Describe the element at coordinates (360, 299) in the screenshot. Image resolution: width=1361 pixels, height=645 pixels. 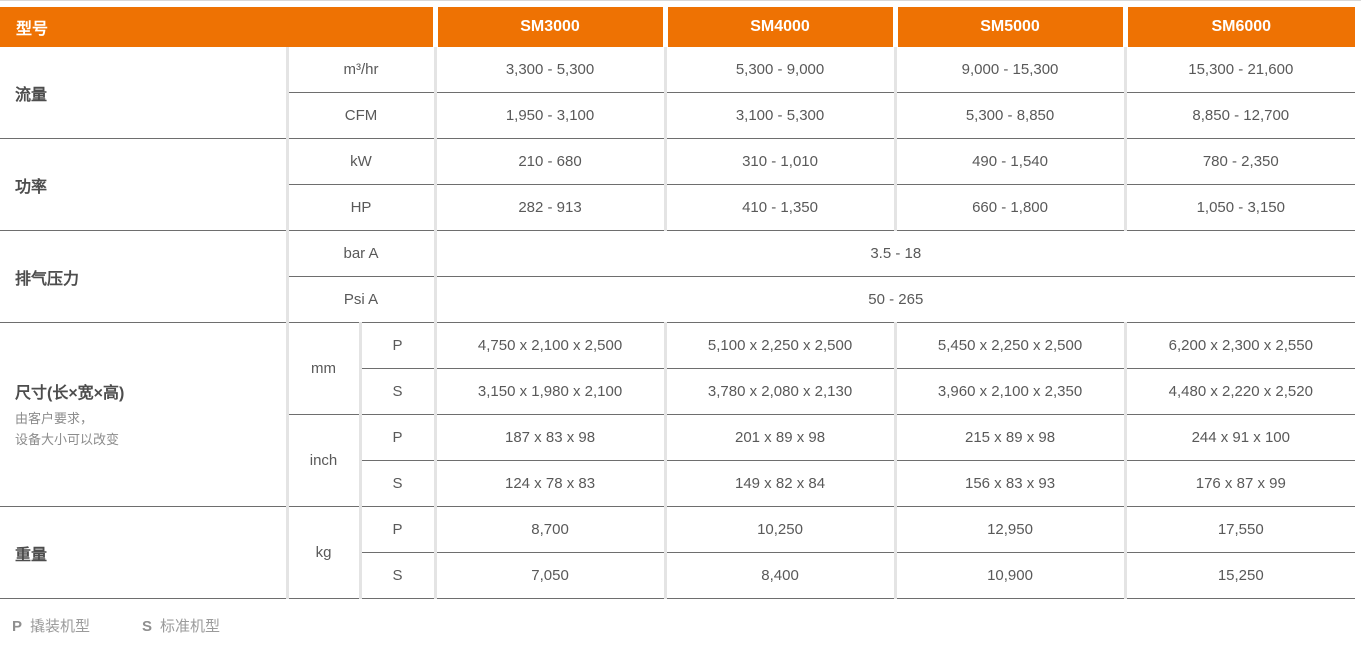
I see `unit-cell: Psi A` at that location.